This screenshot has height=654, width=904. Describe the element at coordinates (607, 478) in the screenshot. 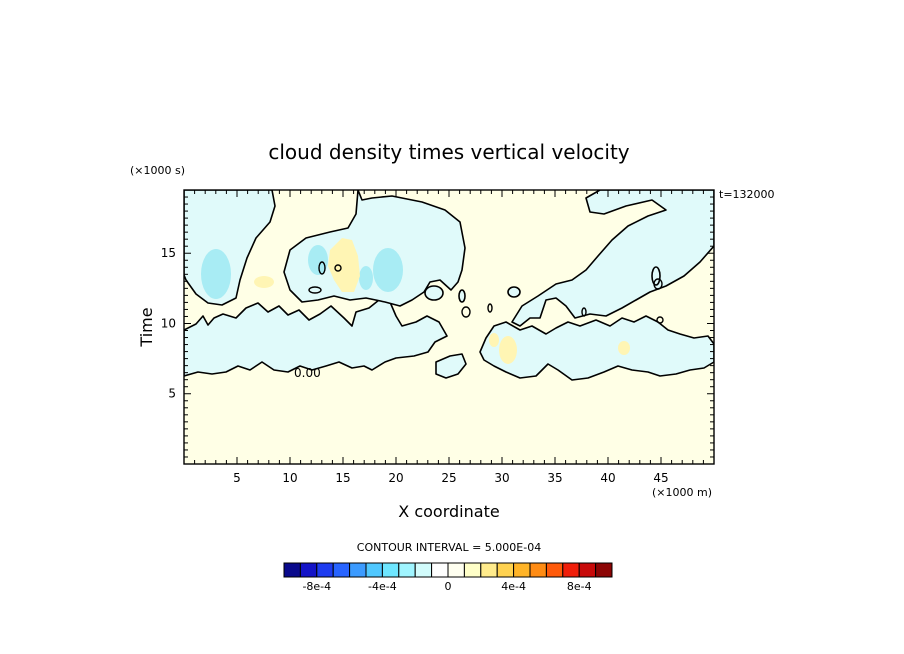

I see `x-tick-label: 40` at that location.